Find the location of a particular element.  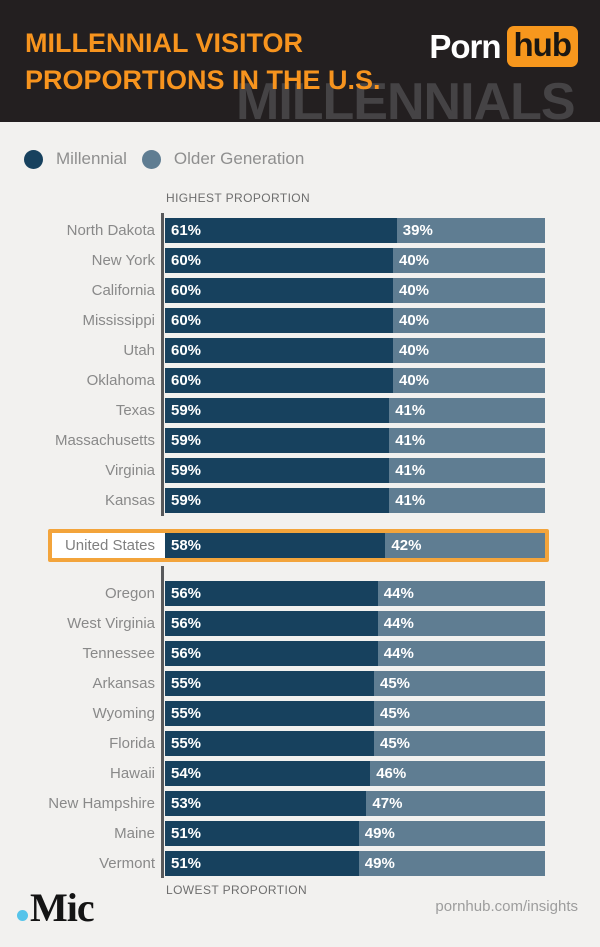

table-row: Texas 59% 41% is located at coordinates (300, 410).